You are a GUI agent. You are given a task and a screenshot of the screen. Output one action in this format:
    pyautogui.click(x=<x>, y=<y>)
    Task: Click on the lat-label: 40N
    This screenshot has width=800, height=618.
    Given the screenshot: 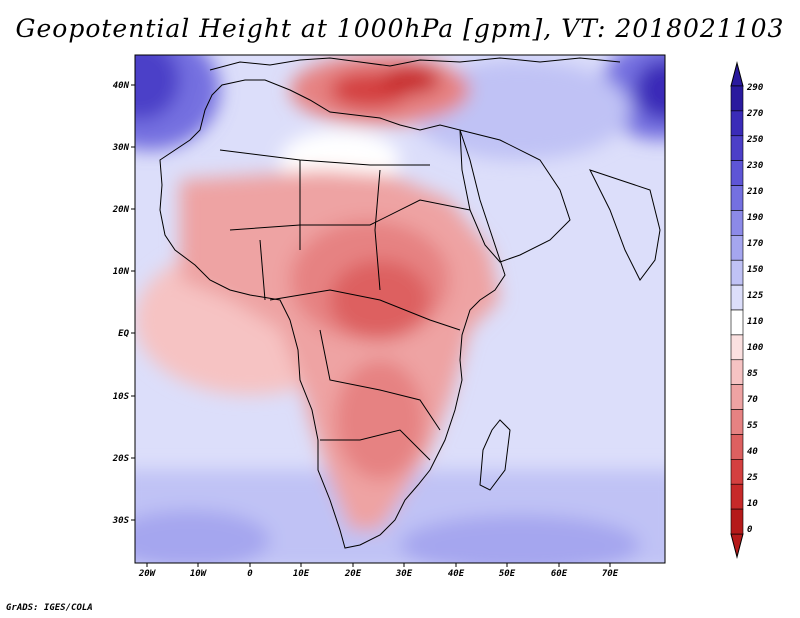 What is the action you would take?
    pyautogui.click(x=121, y=86)
    